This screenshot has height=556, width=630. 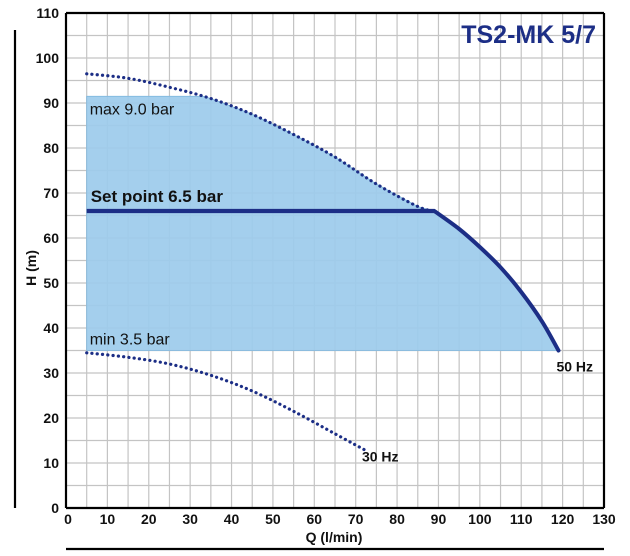 I want to click on y-tick-label: 40, so click(x=51, y=328).